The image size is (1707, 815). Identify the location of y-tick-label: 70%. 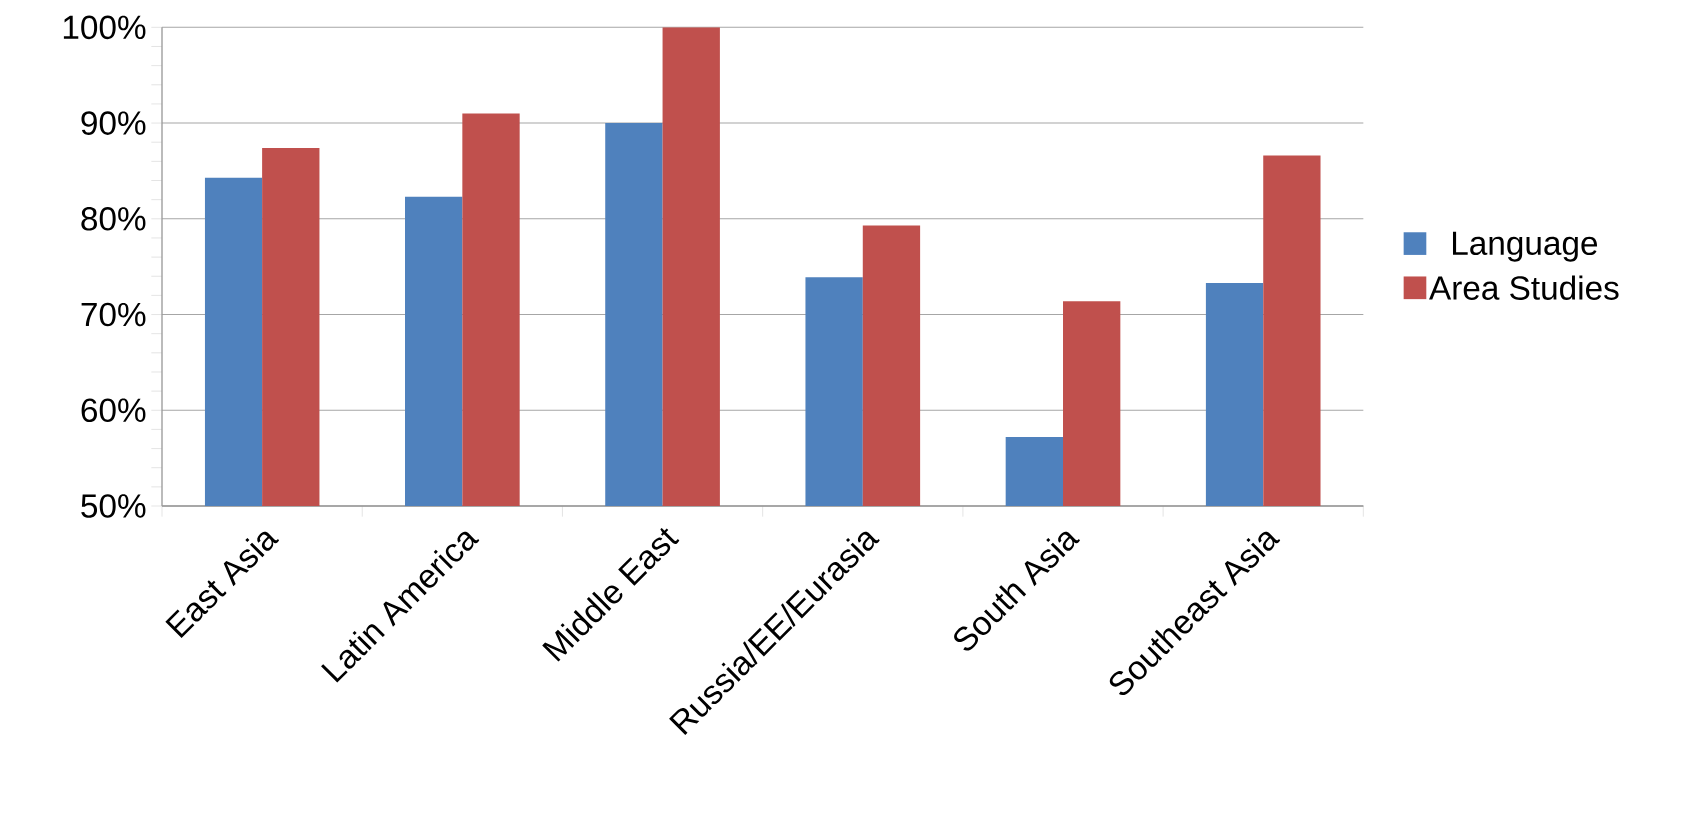
(113, 314).